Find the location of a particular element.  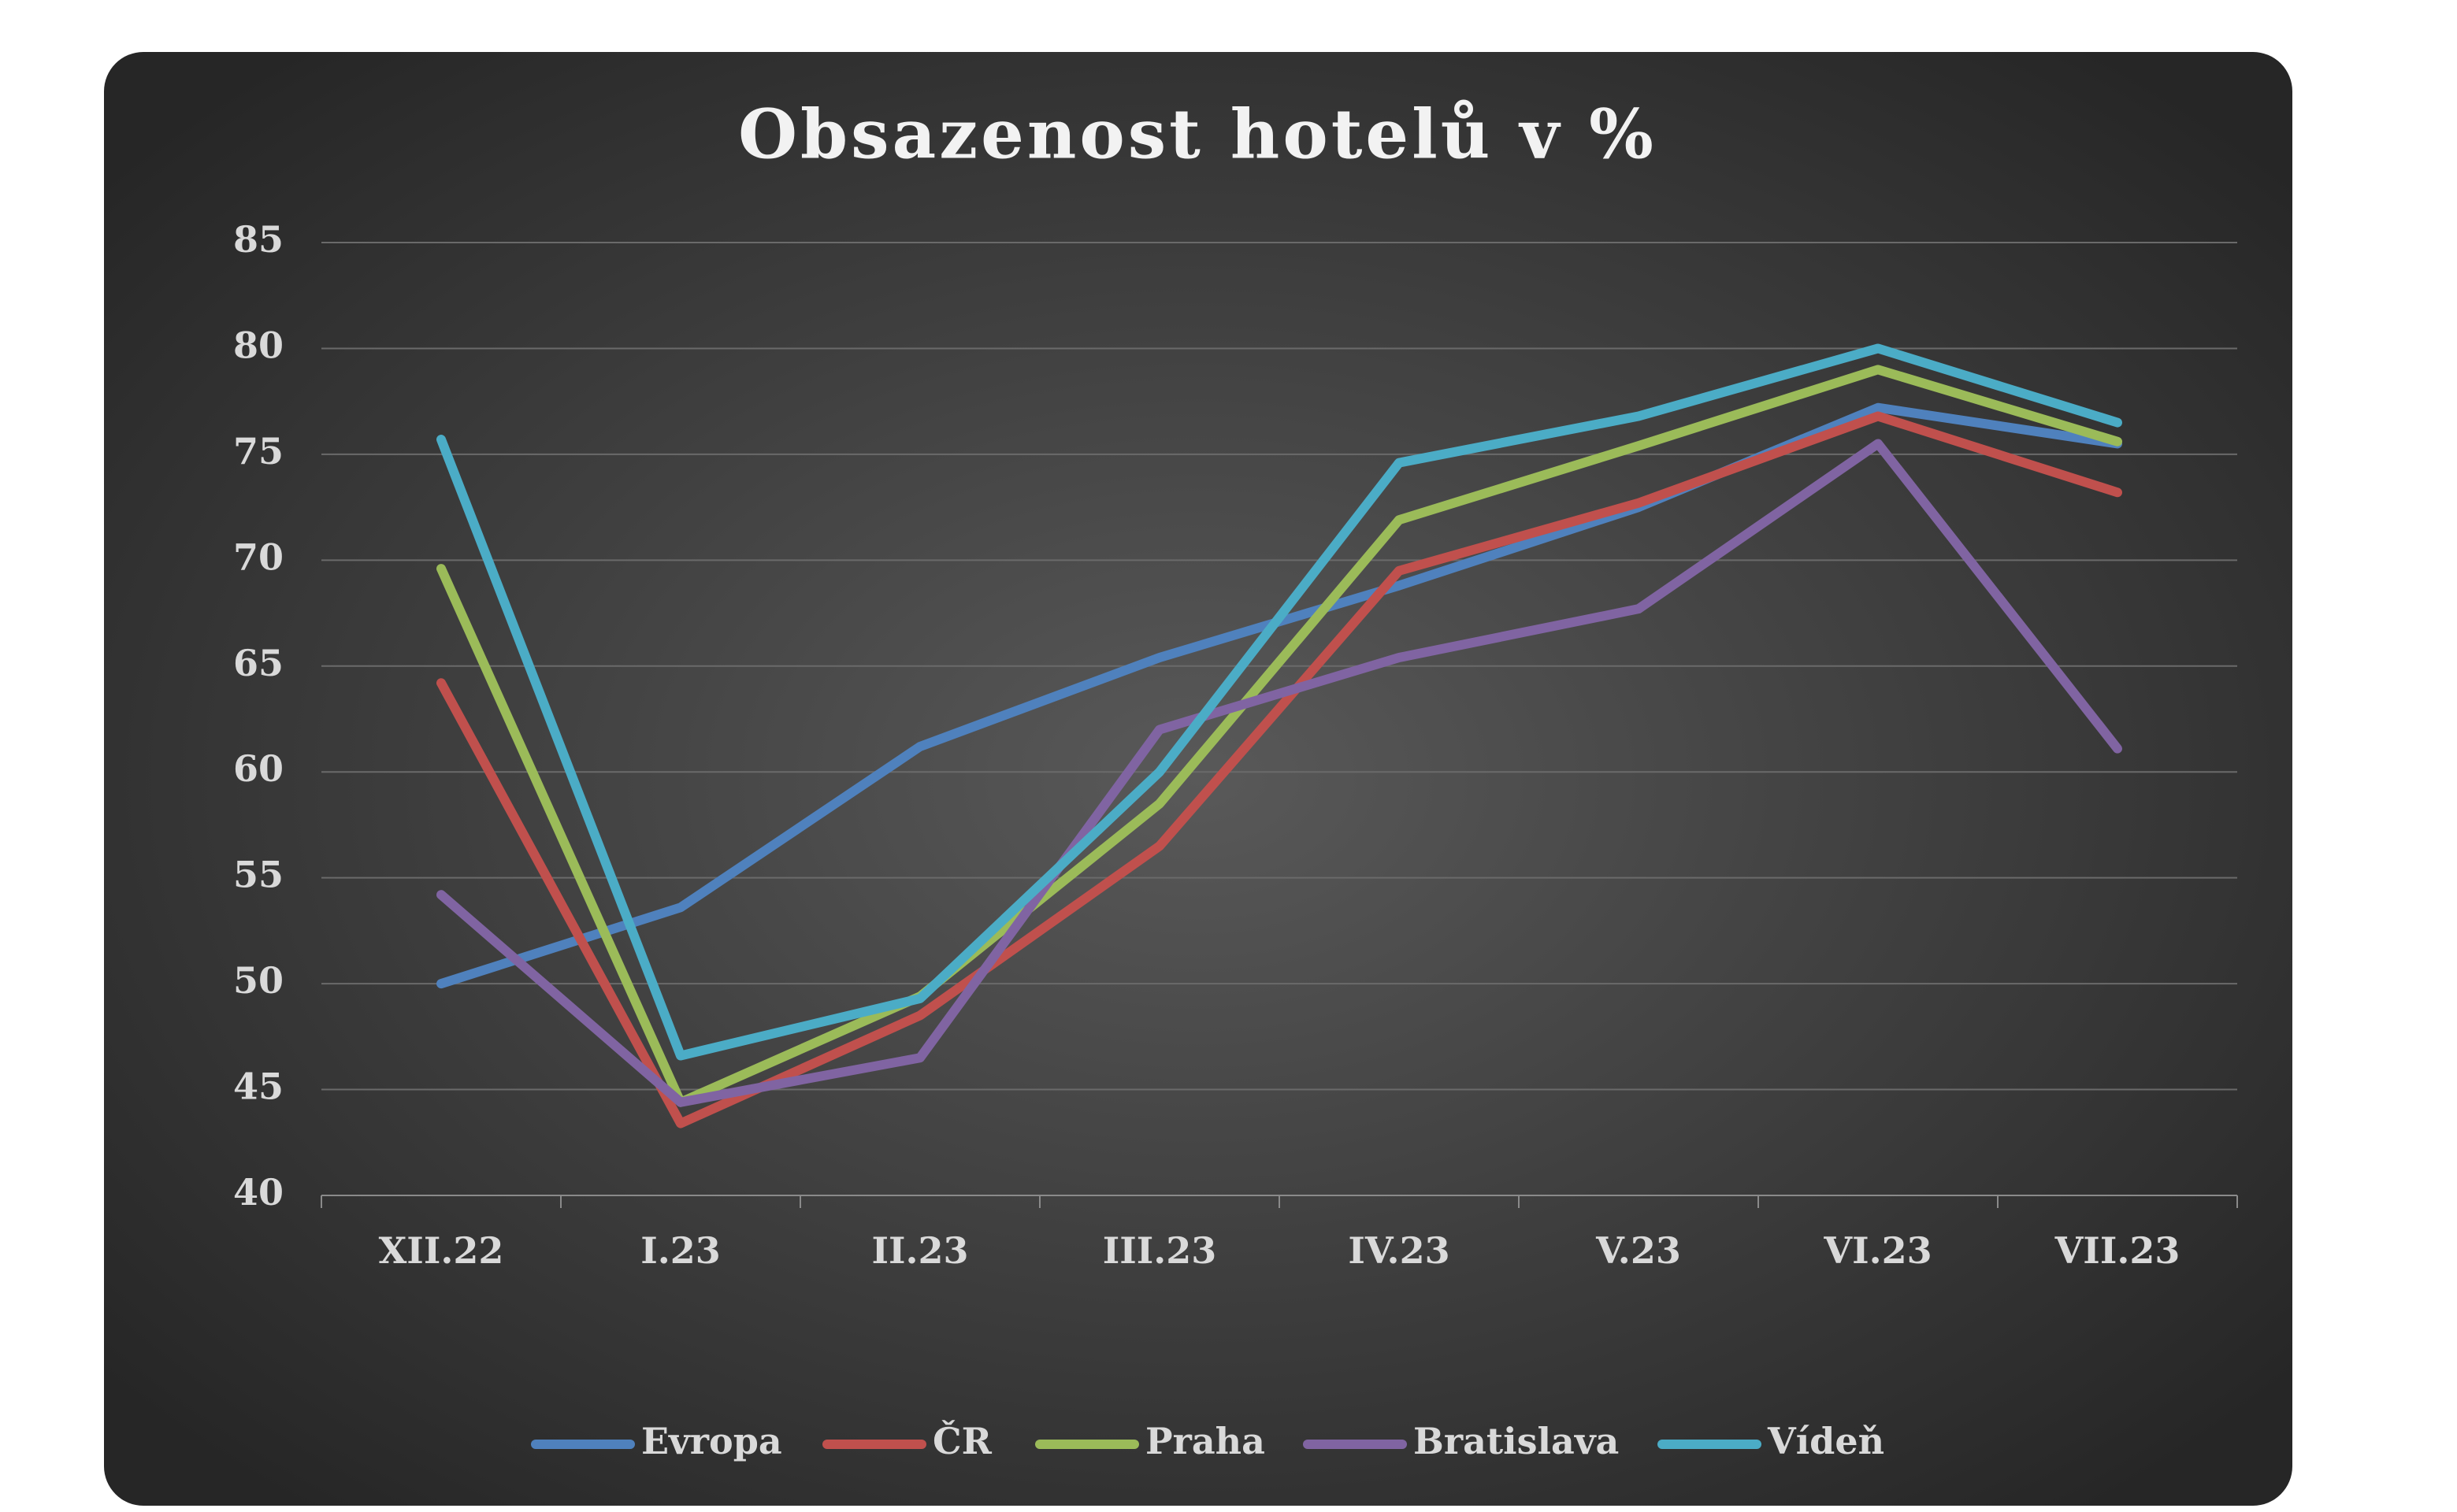

x-tick-label: VII.23 is located at coordinates (2117, 1250).